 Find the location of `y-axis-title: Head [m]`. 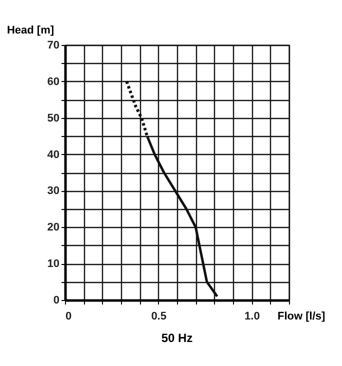

y-axis-title: Head [m] is located at coordinates (30, 30).